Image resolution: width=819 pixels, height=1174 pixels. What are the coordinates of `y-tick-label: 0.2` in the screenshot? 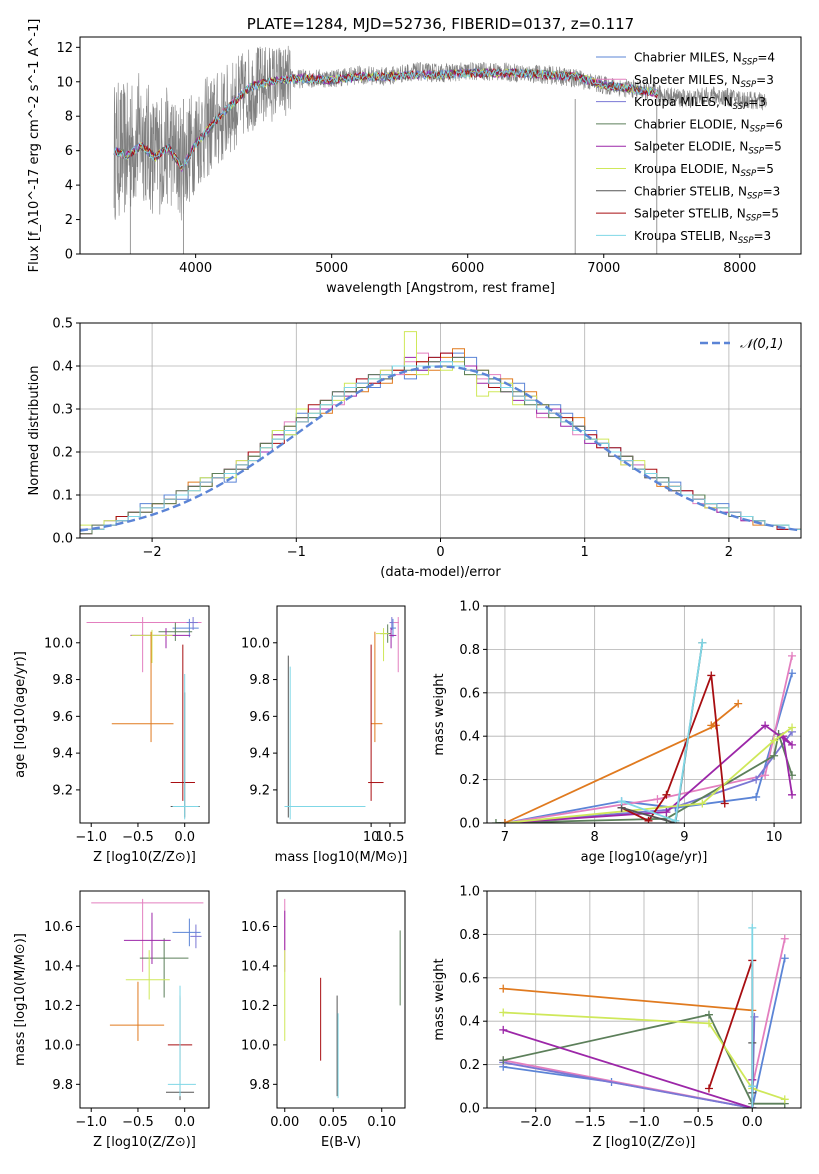 It's located at (469, 780).